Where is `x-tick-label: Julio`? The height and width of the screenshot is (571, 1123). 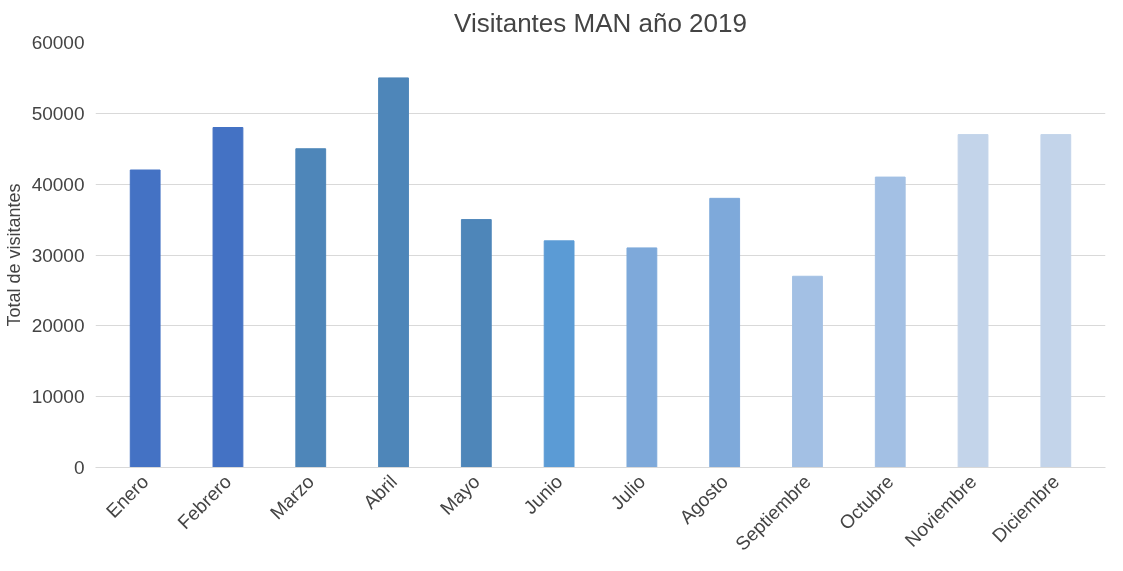
x-tick-label: Julio is located at coordinates (628, 492).